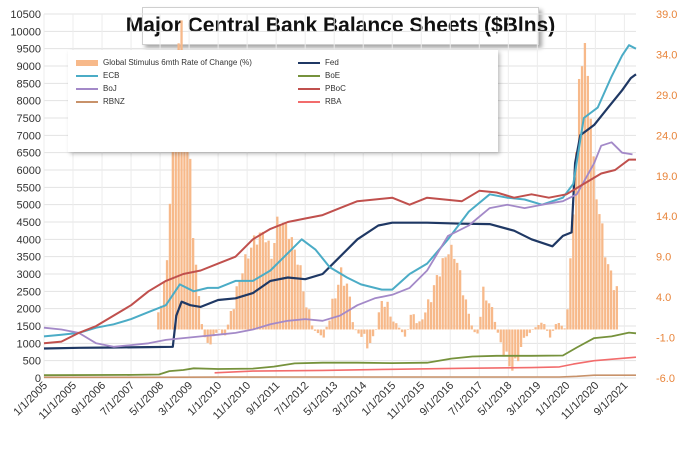  Describe the element at coordinates (665, 379) in the screenshot. I see `y-right-tick-label: -6.0` at that location.